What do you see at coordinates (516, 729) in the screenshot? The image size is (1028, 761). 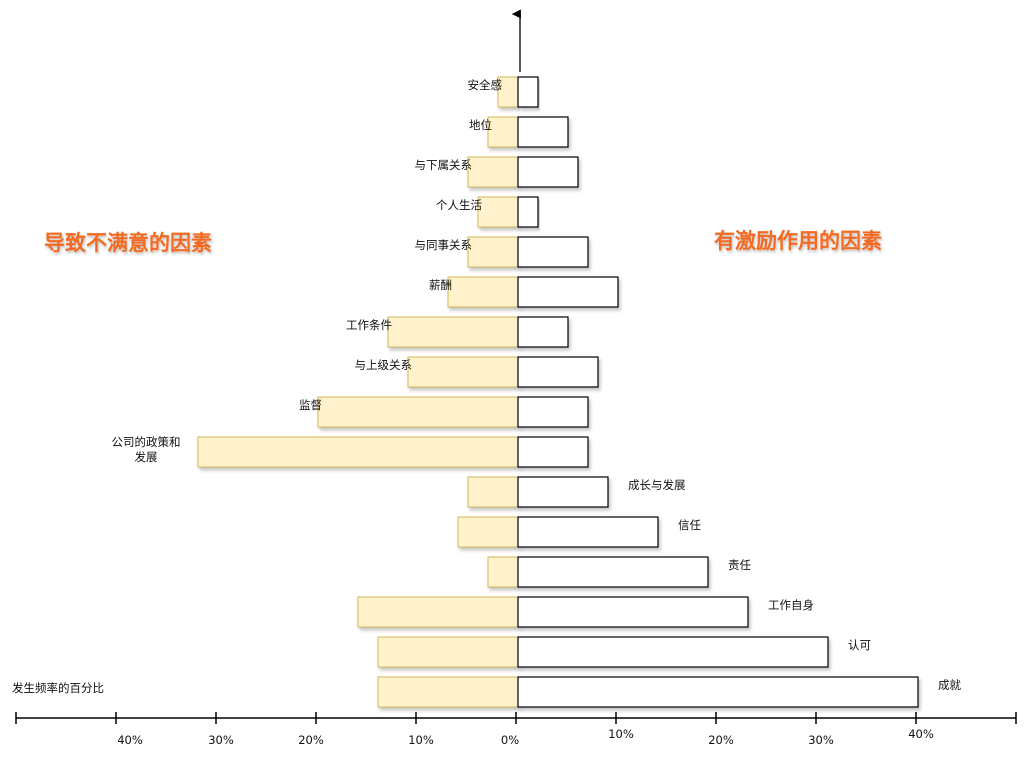 I see `x-axis: 40% 30% 20% 10% 0% 10% 20% 30% 40%` at bounding box center [516, 729].